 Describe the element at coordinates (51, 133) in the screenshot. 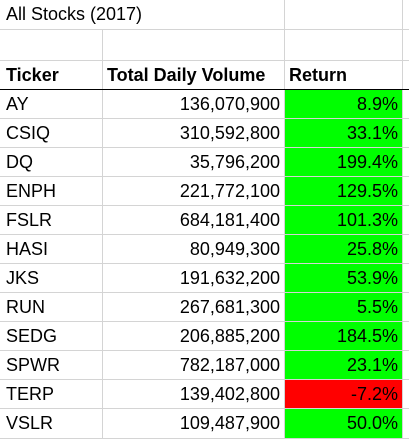

I see `ticker-cell: CSIQ` at that location.